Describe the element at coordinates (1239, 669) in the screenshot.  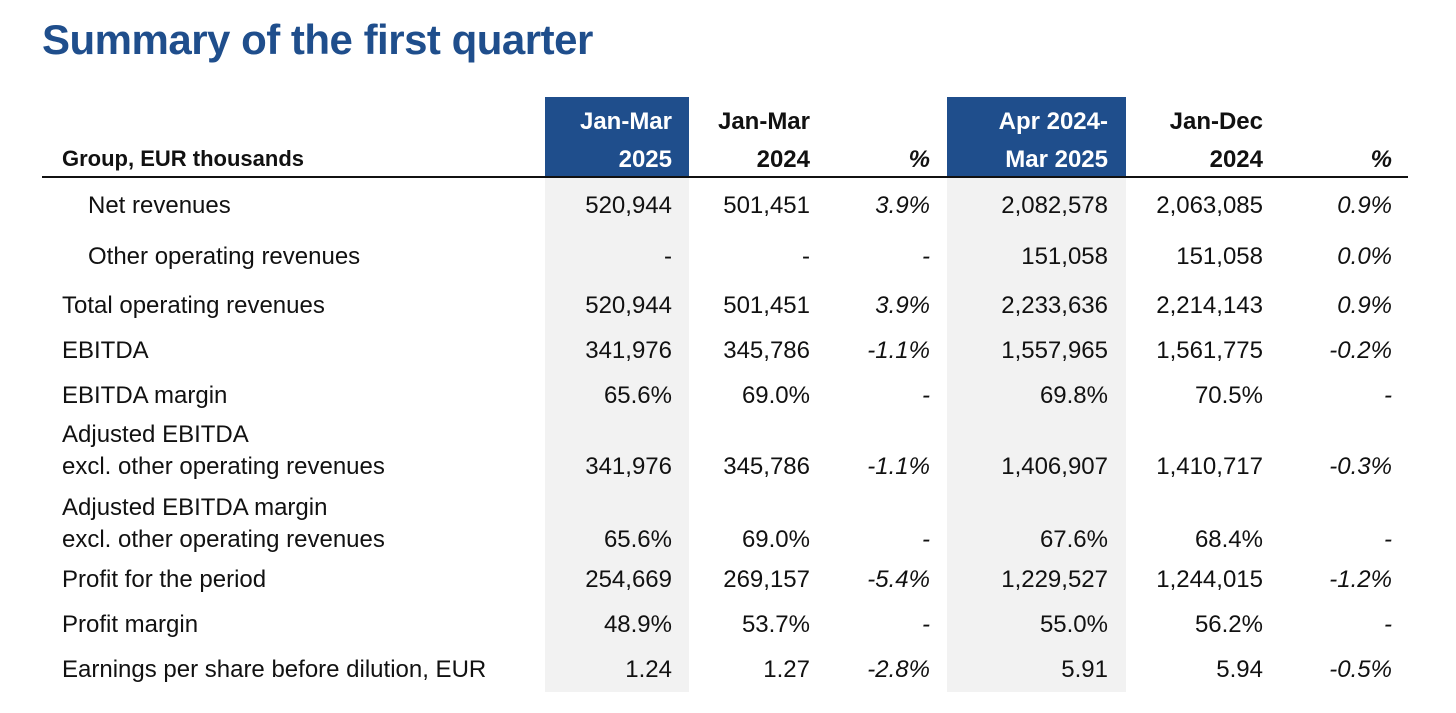
I see `table-cell: 5.94` at that location.